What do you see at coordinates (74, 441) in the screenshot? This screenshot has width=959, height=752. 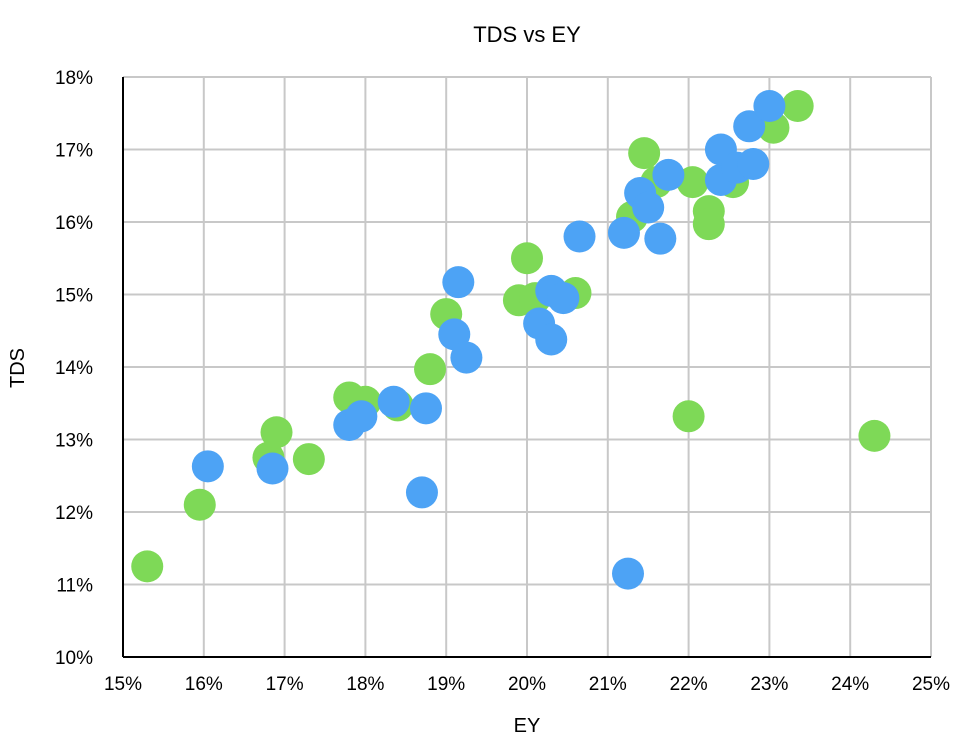 I see `y-tick-label: 13%` at bounding box center [74, 441].